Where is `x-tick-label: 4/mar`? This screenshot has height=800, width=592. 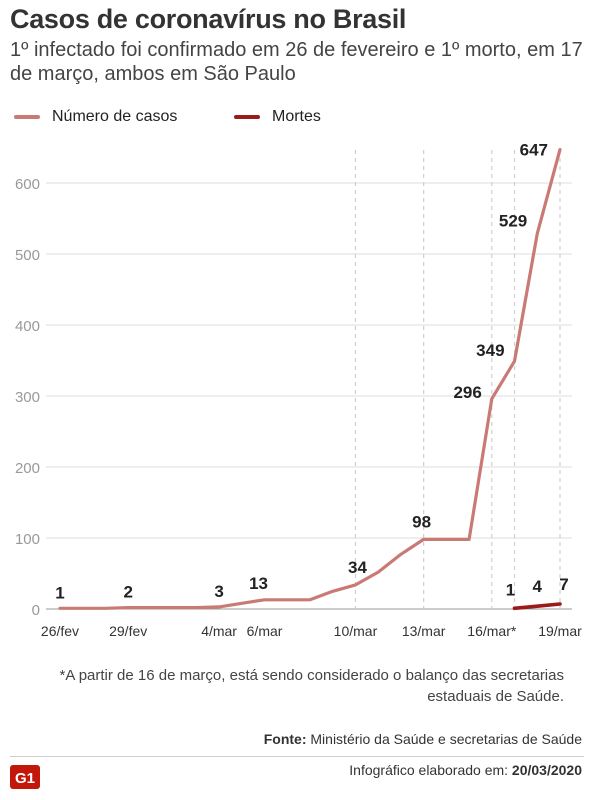
x-tick-label: 4/mar is located at coordinates (219, 631).